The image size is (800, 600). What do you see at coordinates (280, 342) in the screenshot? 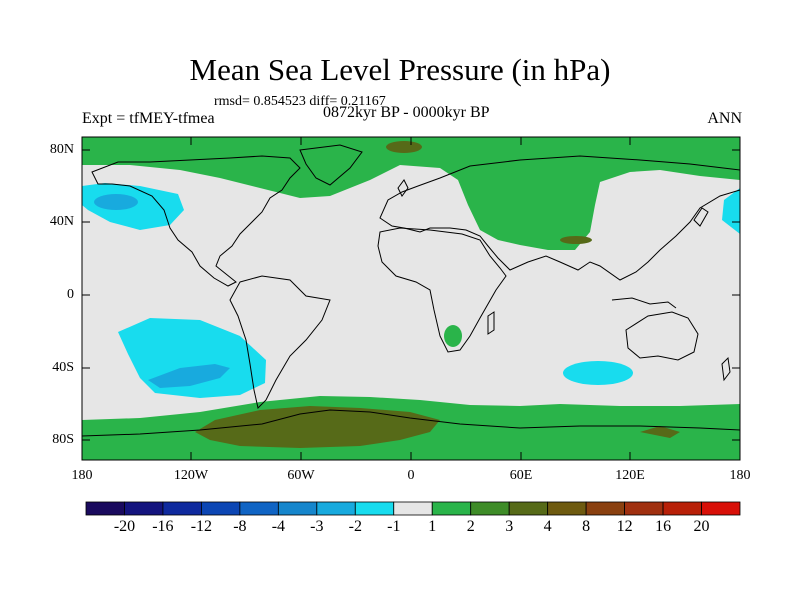
I see `coastline-south-america` at bounding box center [280, 342].